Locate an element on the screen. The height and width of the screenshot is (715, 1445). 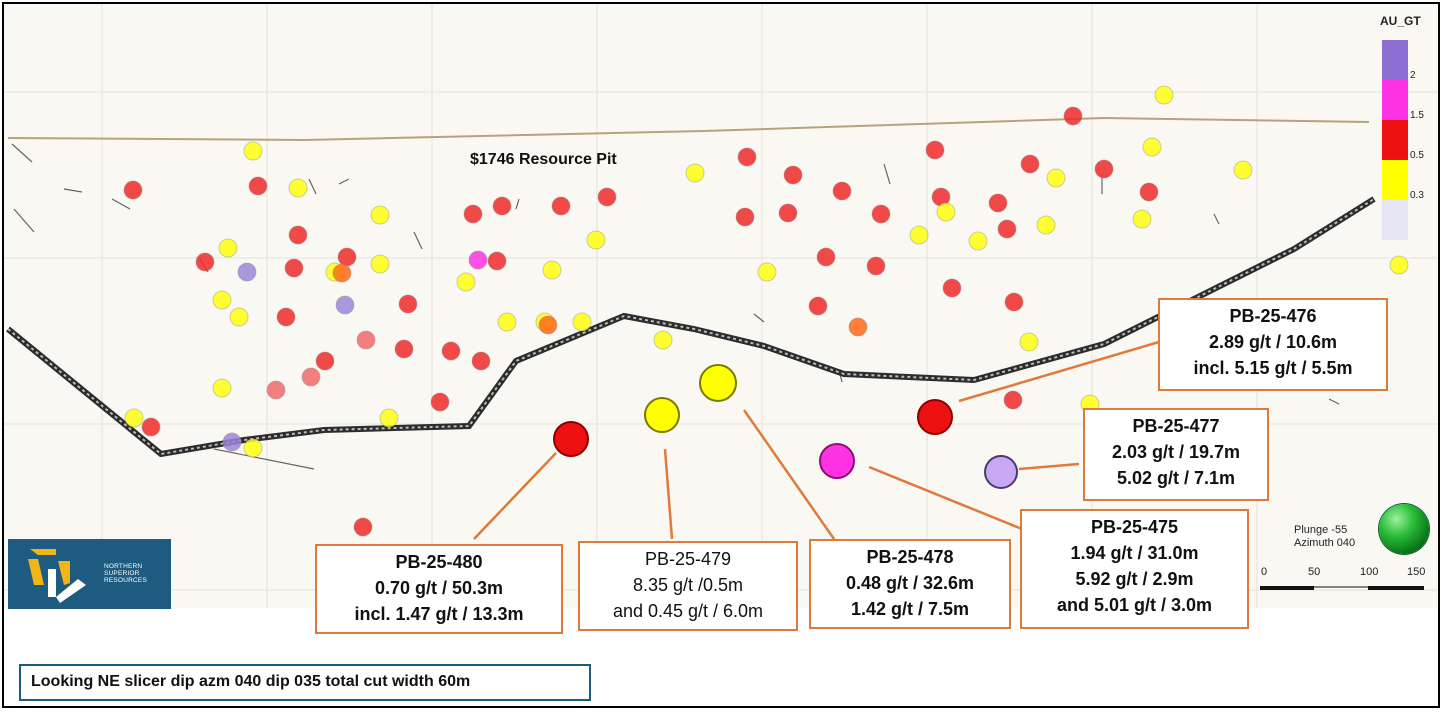
logo-text: NORTHERN SUPERIOR RESOURCES is located at coordinates (125, 573).